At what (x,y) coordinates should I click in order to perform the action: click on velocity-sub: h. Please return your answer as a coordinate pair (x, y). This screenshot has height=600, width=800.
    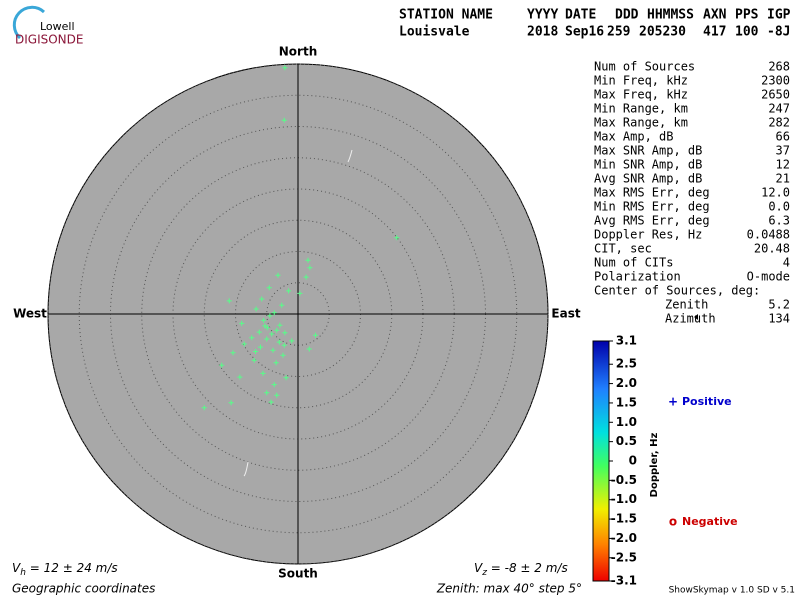
    Looking at the image, I should click on (23, 573).